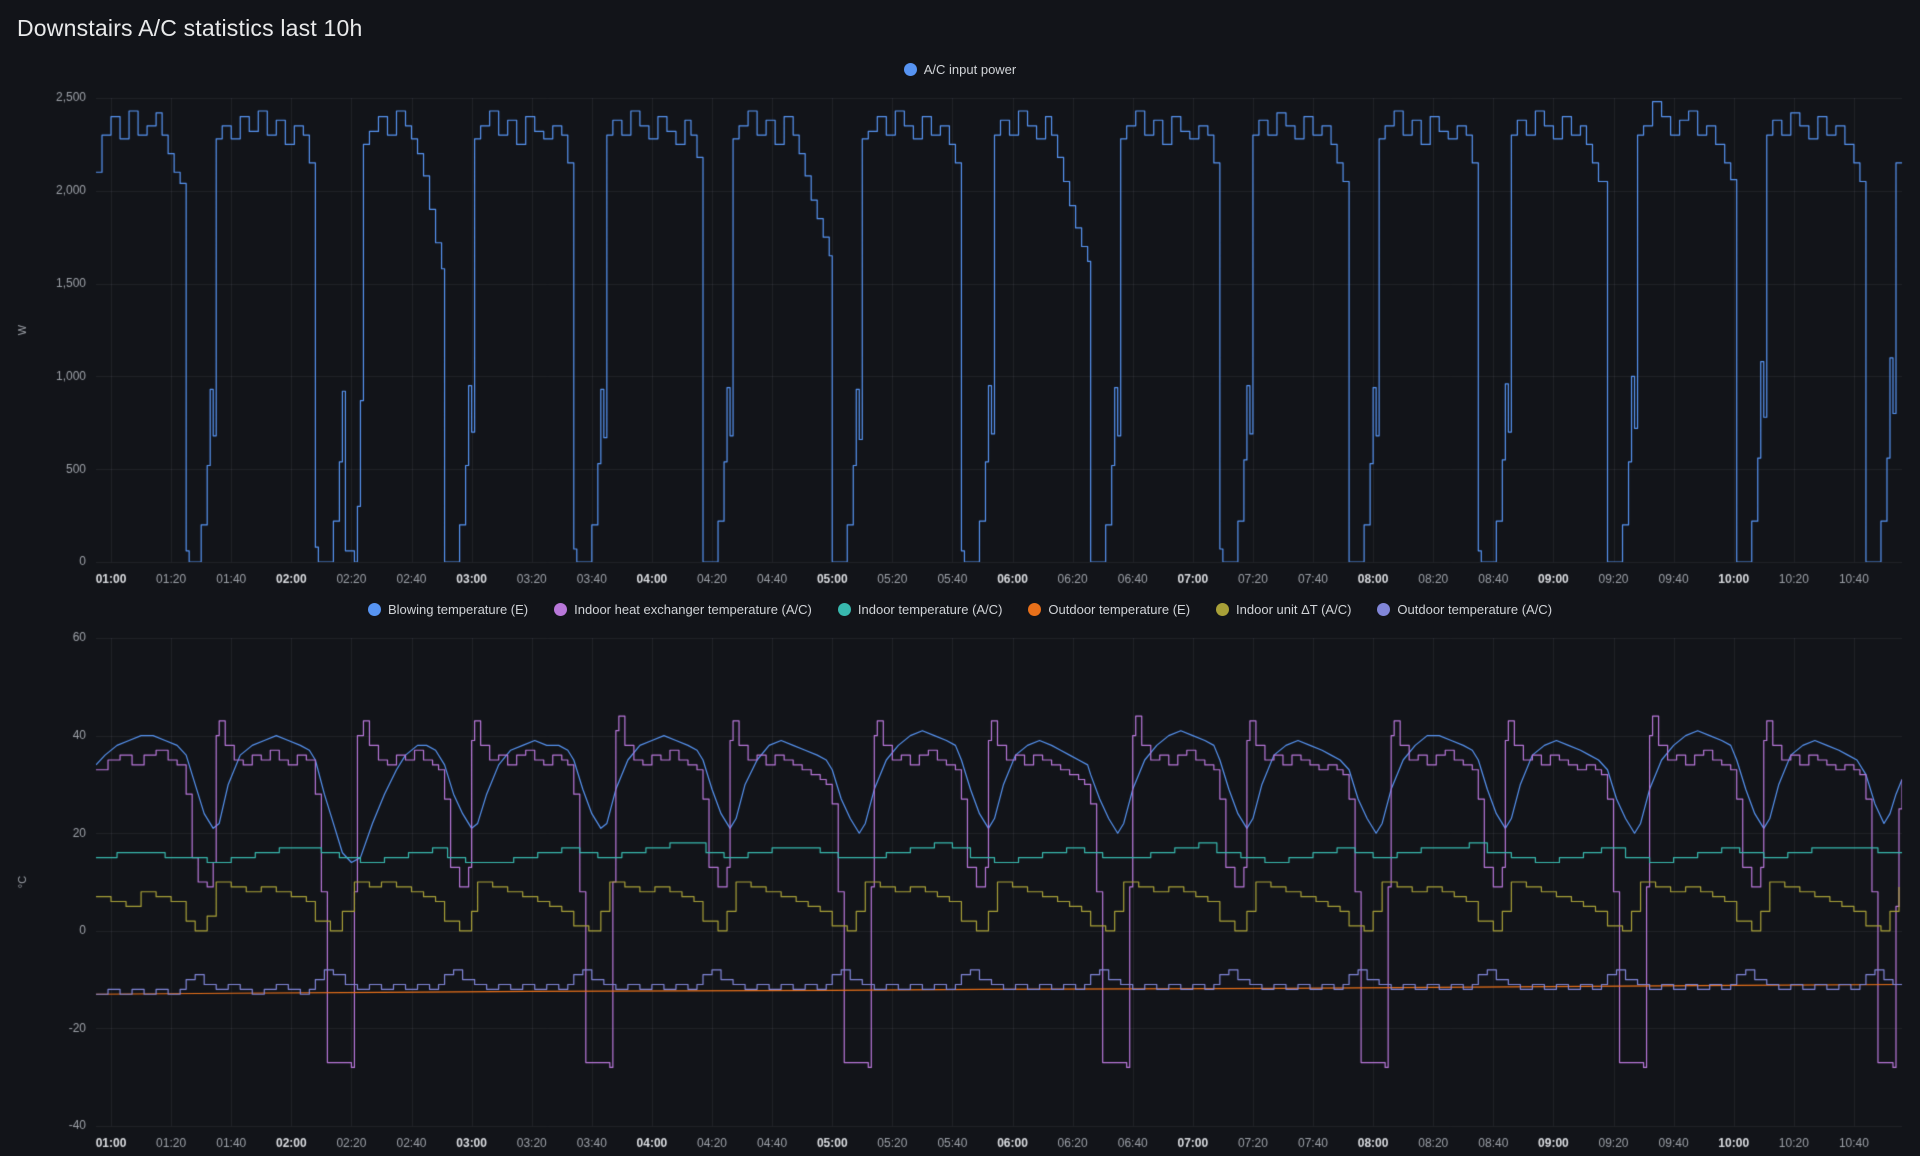  I want to click on legend-item-a-c-input-power: A/C input power, so click(960, 69).